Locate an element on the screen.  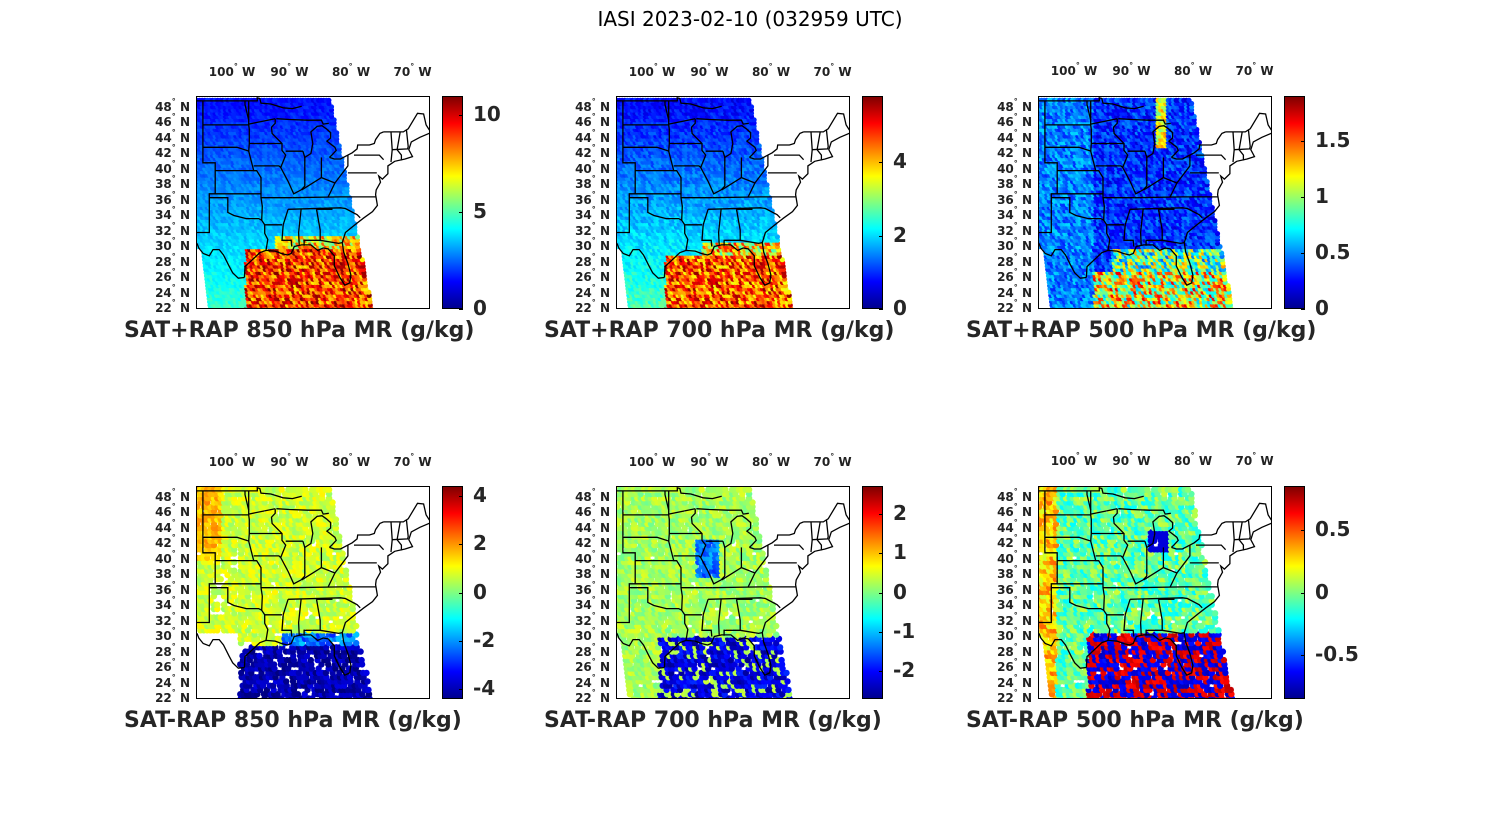
figure-title: IASI 2023-02-10 (032959 UTC) is located at coordinates (750, 19).